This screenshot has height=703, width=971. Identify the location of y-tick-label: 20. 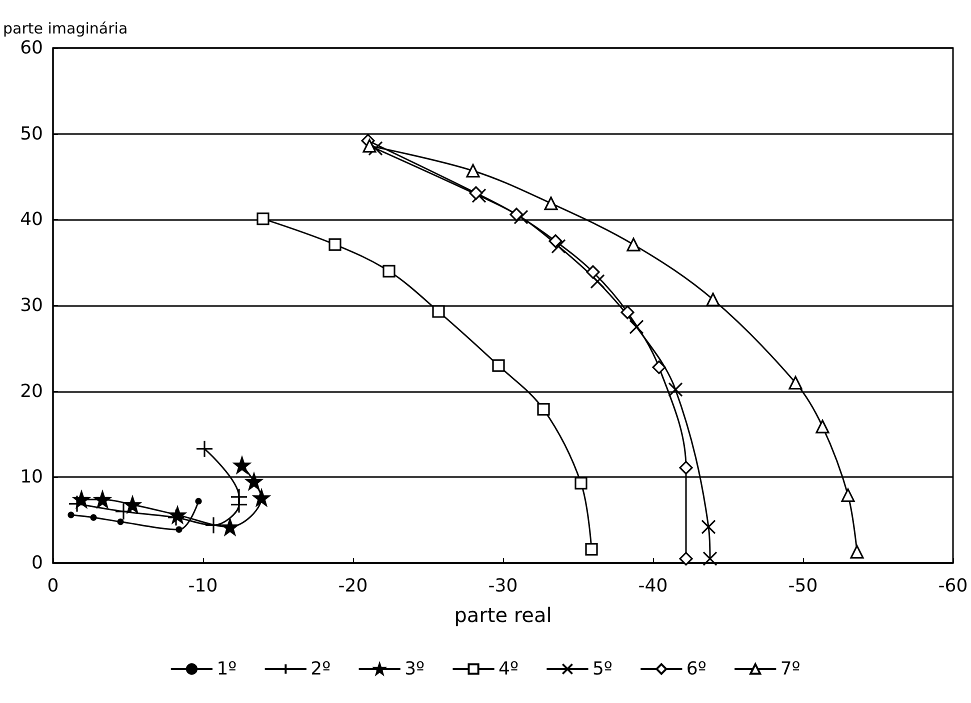
(31, 391).